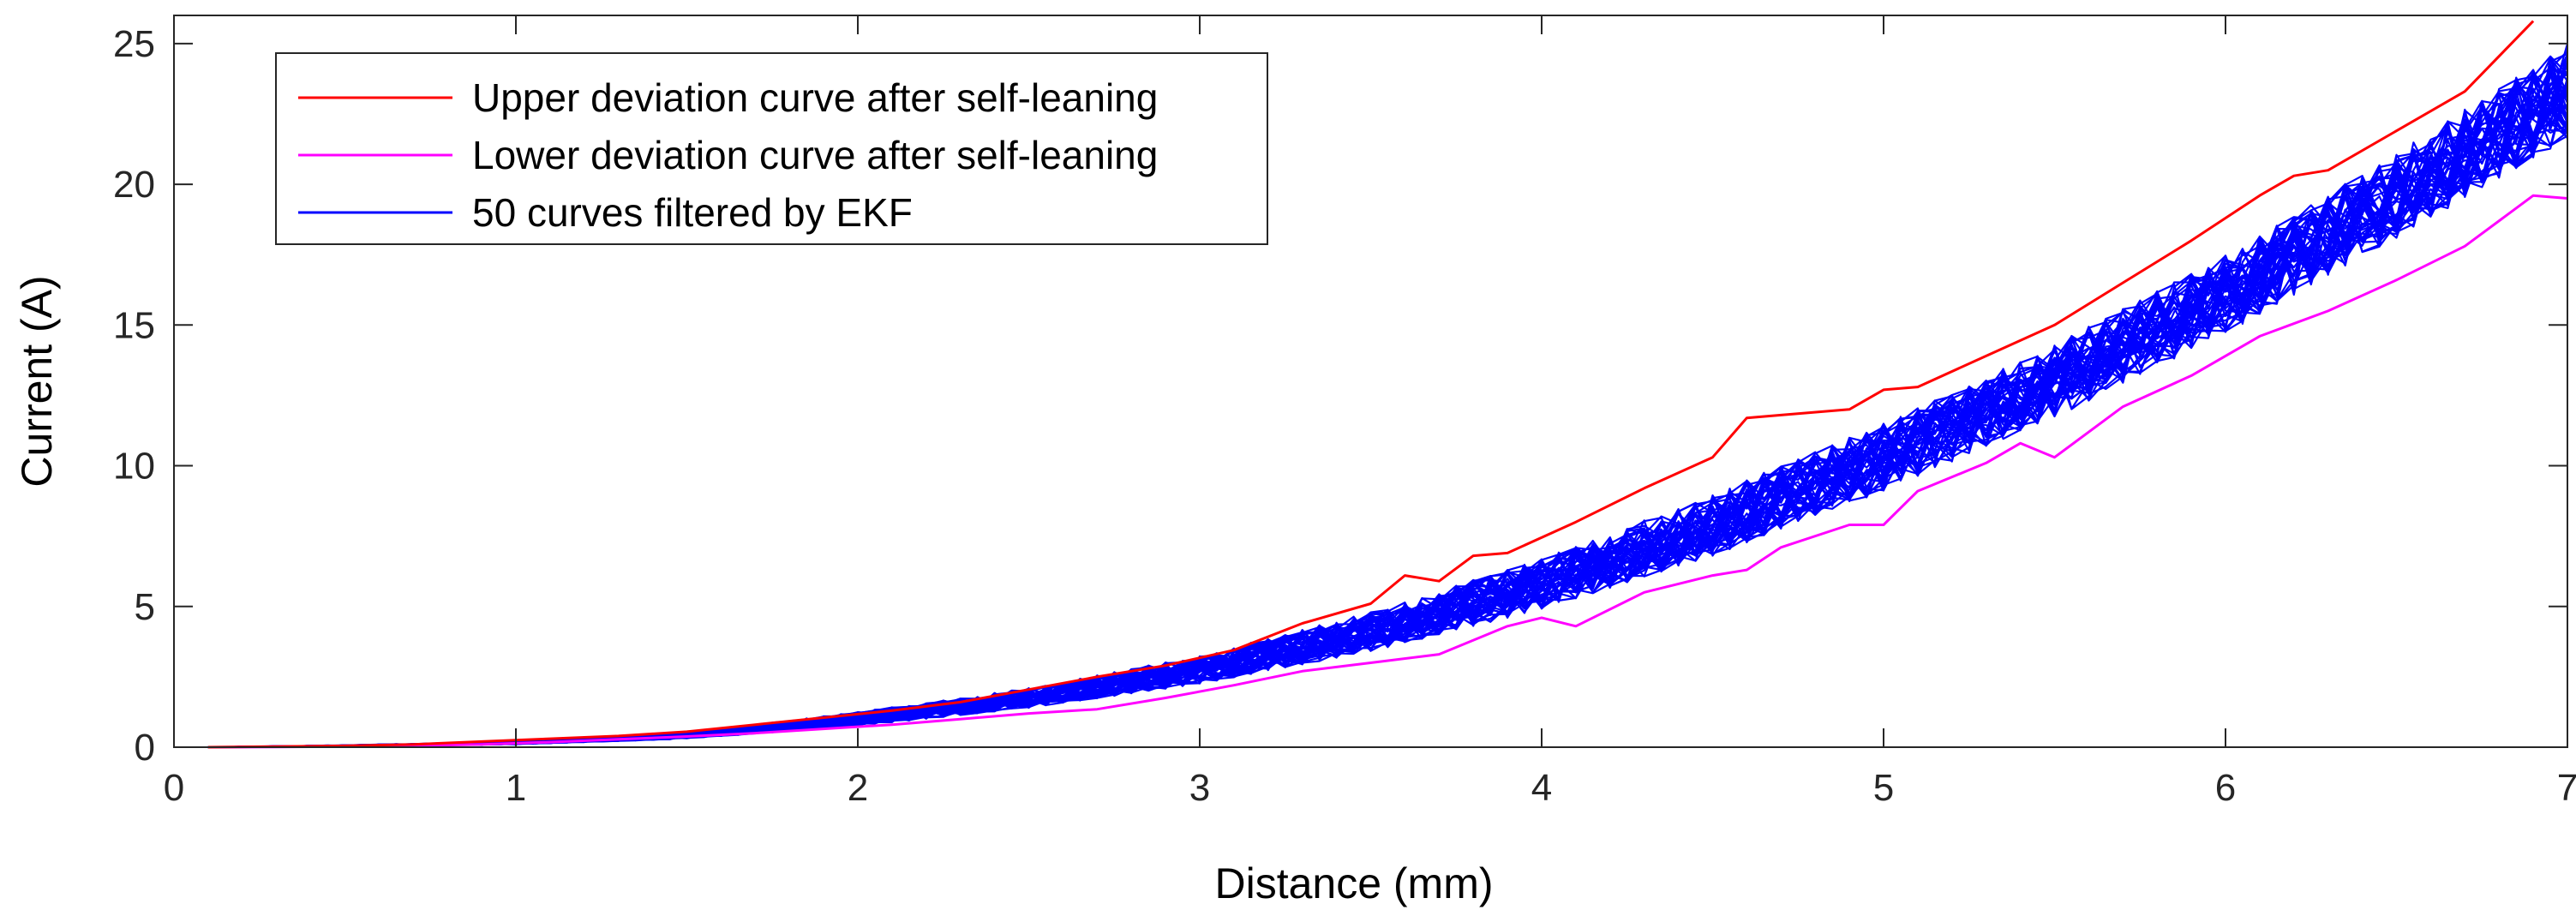 This screenshot has height=916, width=2576. Describe the element at coordinates (134, 185) in the screenshot. I see `y-tick-label: 20` at that location.